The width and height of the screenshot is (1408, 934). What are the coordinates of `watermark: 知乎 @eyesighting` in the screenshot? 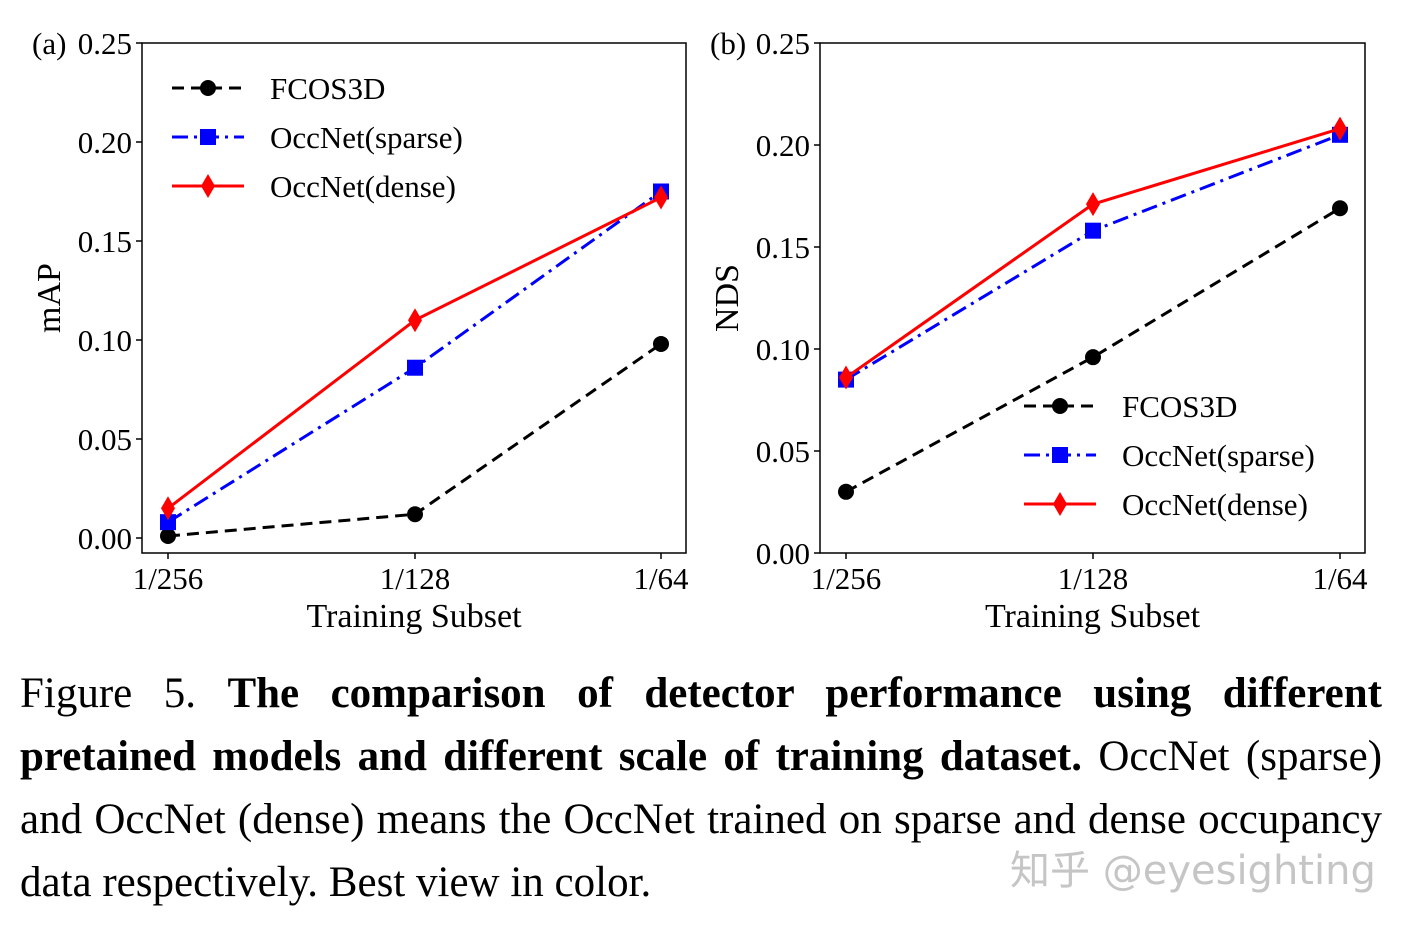 It's located at (1193, 871).